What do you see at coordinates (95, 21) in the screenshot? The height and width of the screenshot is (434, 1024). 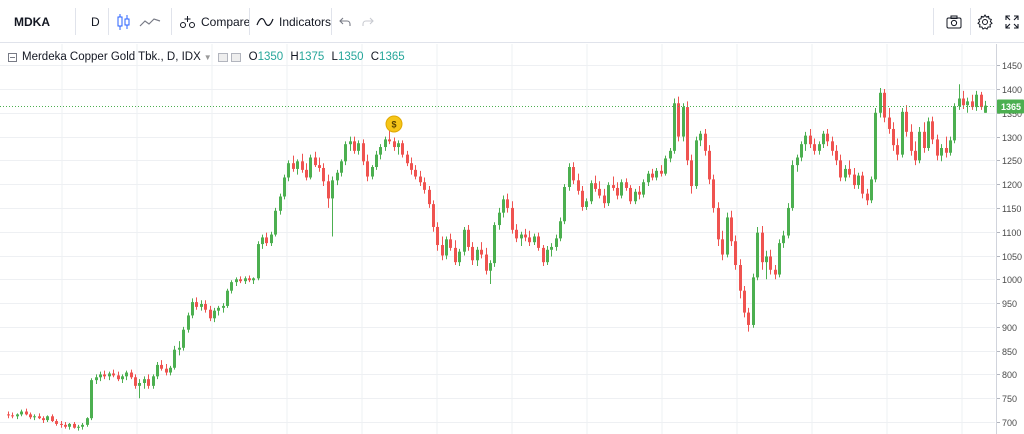 I see `interval-button: D` at bounding box center [95, 21].